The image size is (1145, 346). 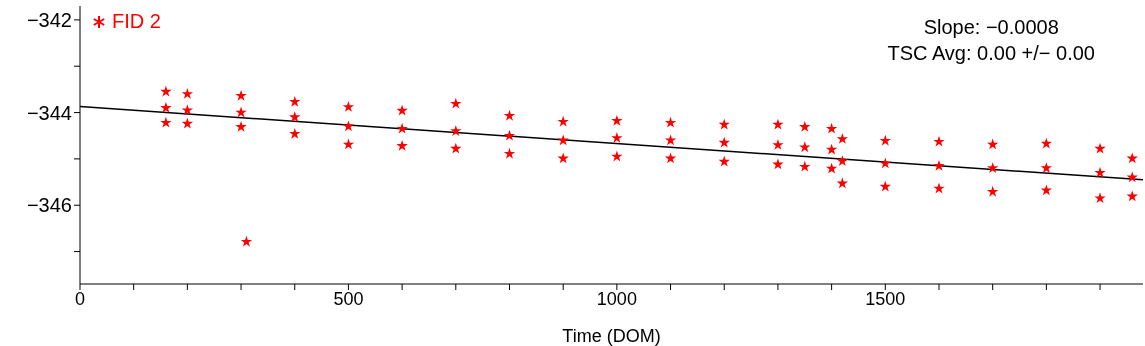 I want to click on x-tick-label: 1500, so click(x=885, y=298).